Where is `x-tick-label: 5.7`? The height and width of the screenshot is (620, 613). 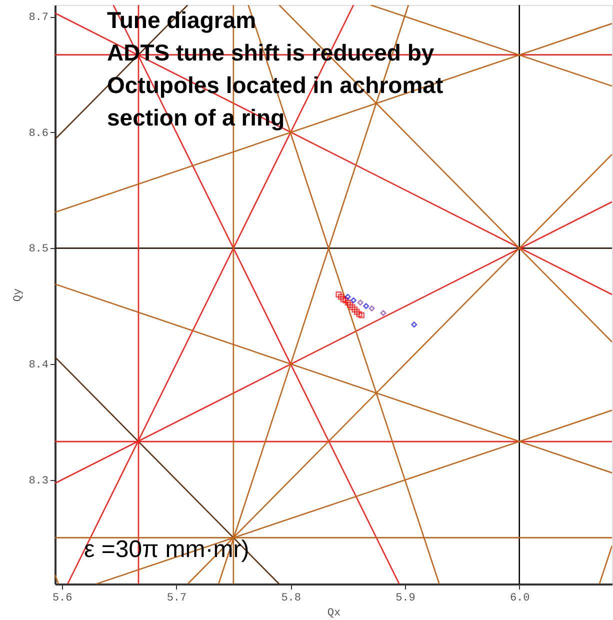
x-tick-label: 5.7 is located at coordinates (176, 598).